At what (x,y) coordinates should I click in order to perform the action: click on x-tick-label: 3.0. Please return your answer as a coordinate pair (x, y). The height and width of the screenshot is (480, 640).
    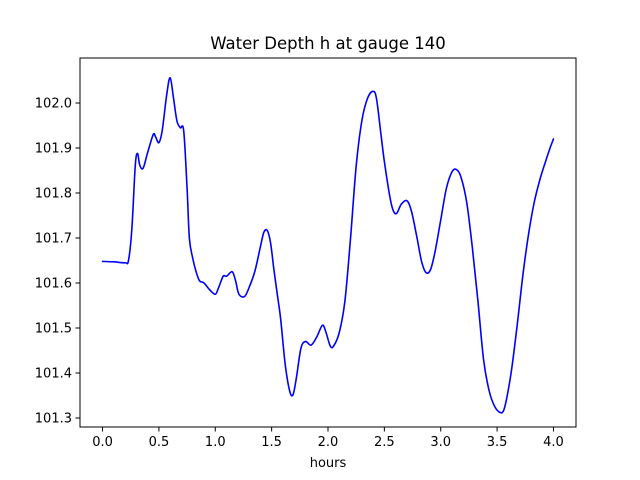
    Looking at the image, I should click on (440, 442).